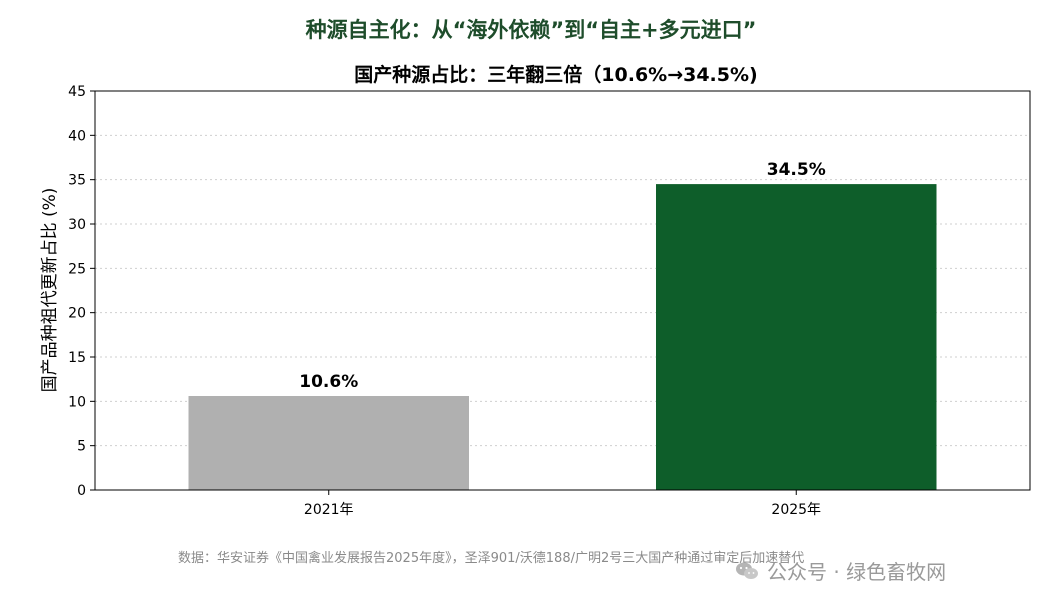 This screenshot has height=613, width=1062. Describe the element at coordinates (81, 491) in the screenshot. I see `y-tick-label: 0` at that location.